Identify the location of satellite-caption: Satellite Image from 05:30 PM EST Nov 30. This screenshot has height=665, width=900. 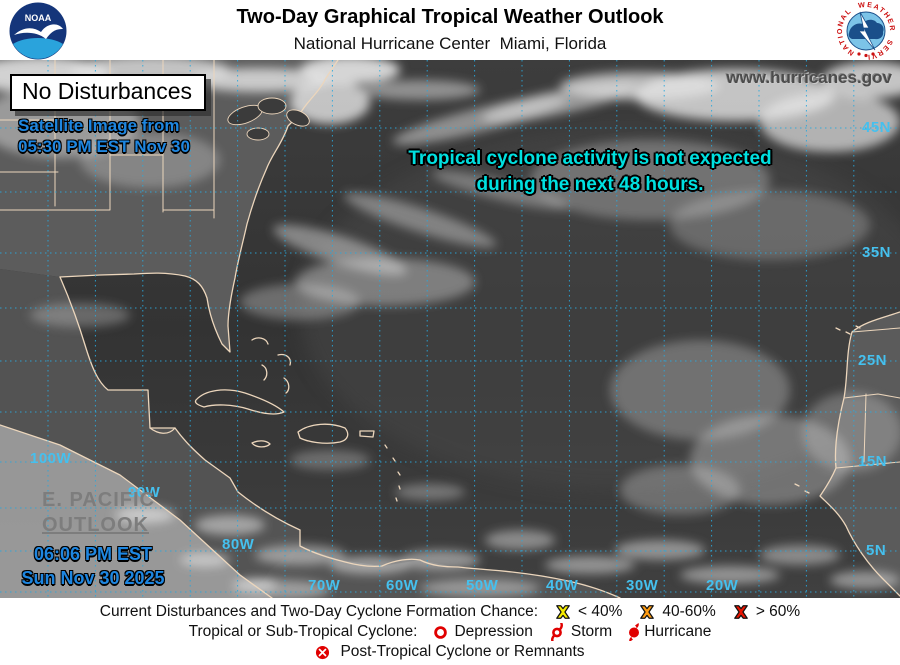
(104, 136).